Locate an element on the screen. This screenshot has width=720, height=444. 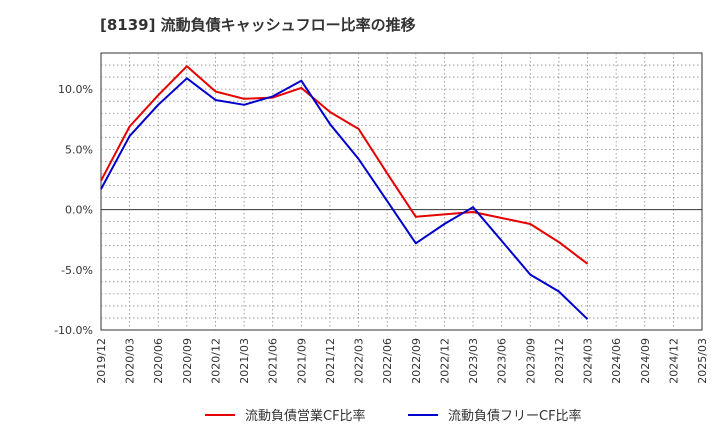
x-tick-label: 2022/12 is located at coordinates (444, 361).